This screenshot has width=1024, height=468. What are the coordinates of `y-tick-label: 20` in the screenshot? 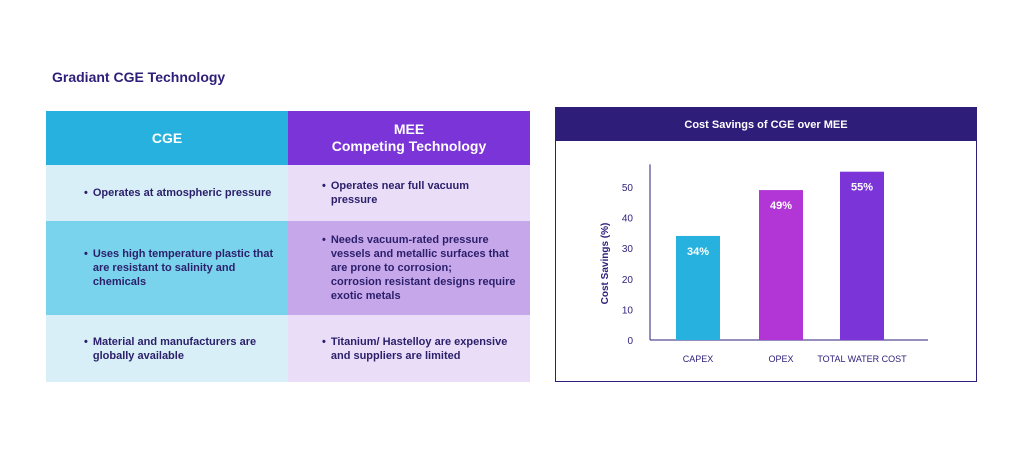 It's located at (628, 280).